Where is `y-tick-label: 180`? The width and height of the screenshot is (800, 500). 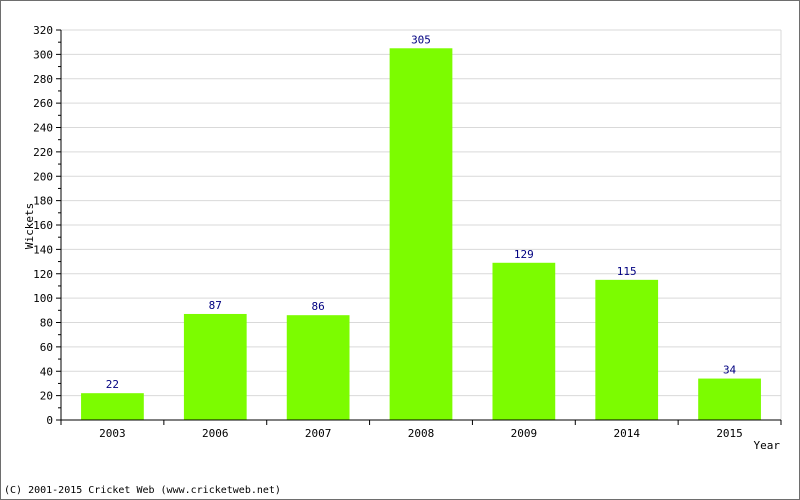
y-tick-label: 180 is located at coordinates (43, 201).